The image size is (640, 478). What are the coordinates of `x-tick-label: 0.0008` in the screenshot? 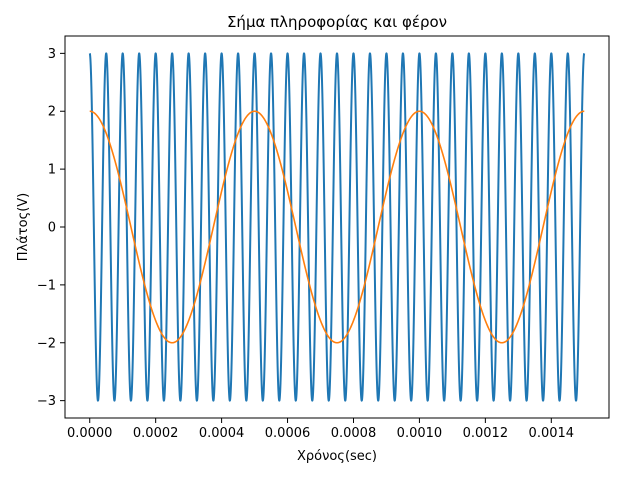 It's located at (354, 433).